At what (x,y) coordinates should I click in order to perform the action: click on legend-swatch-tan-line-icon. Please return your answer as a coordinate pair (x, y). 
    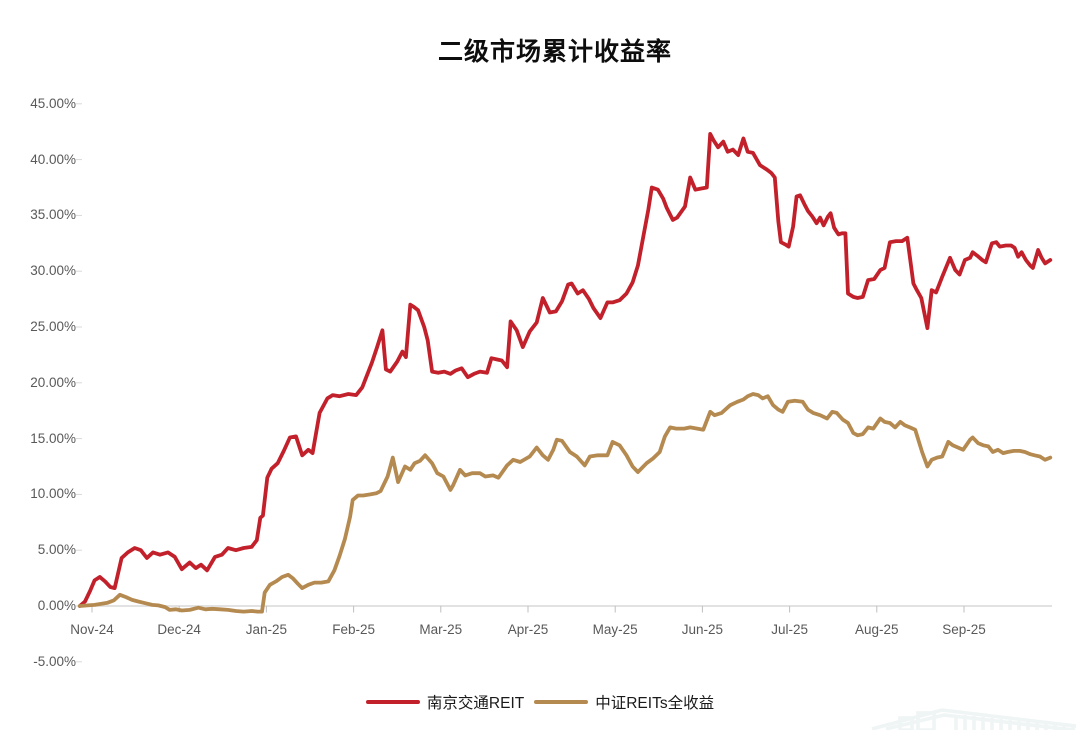
    Looking at the image, I should click on (561, 702).